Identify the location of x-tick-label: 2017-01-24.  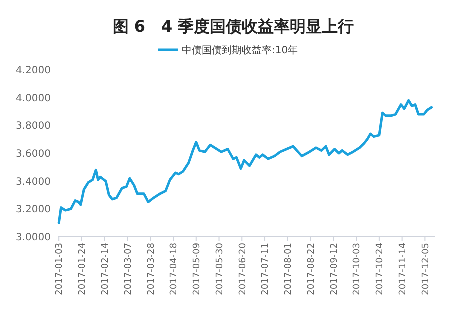
(83, 269).